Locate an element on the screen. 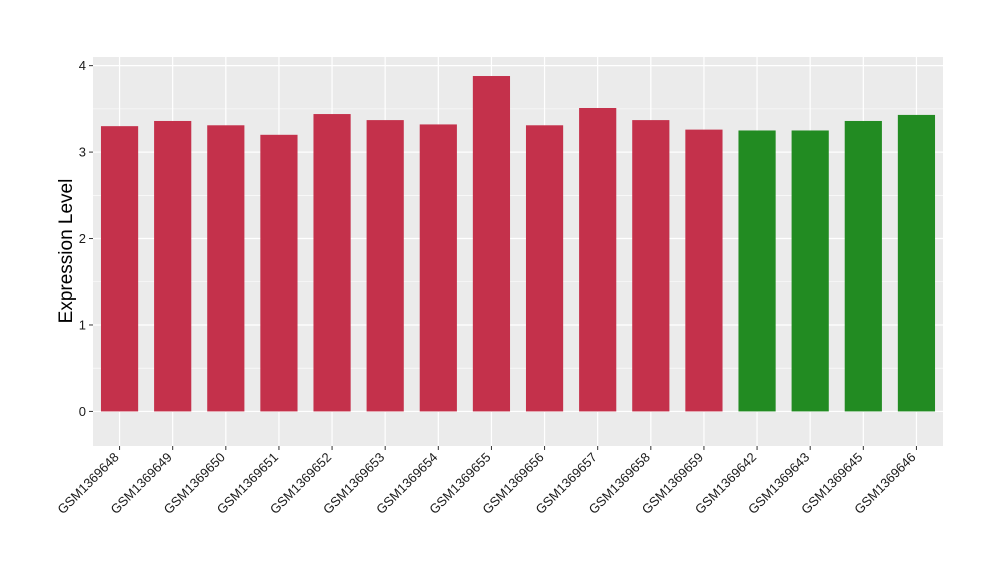 The height and width of the screenshot is (585, 1000). y-axis-title: Expression Level is located at coordinates (66, 251).